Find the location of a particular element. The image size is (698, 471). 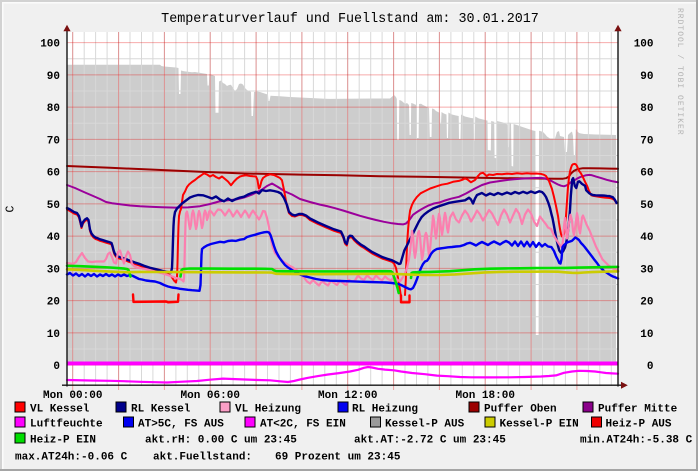

svg-text: Heiz-P AUS is located at coordinates (639, 425).